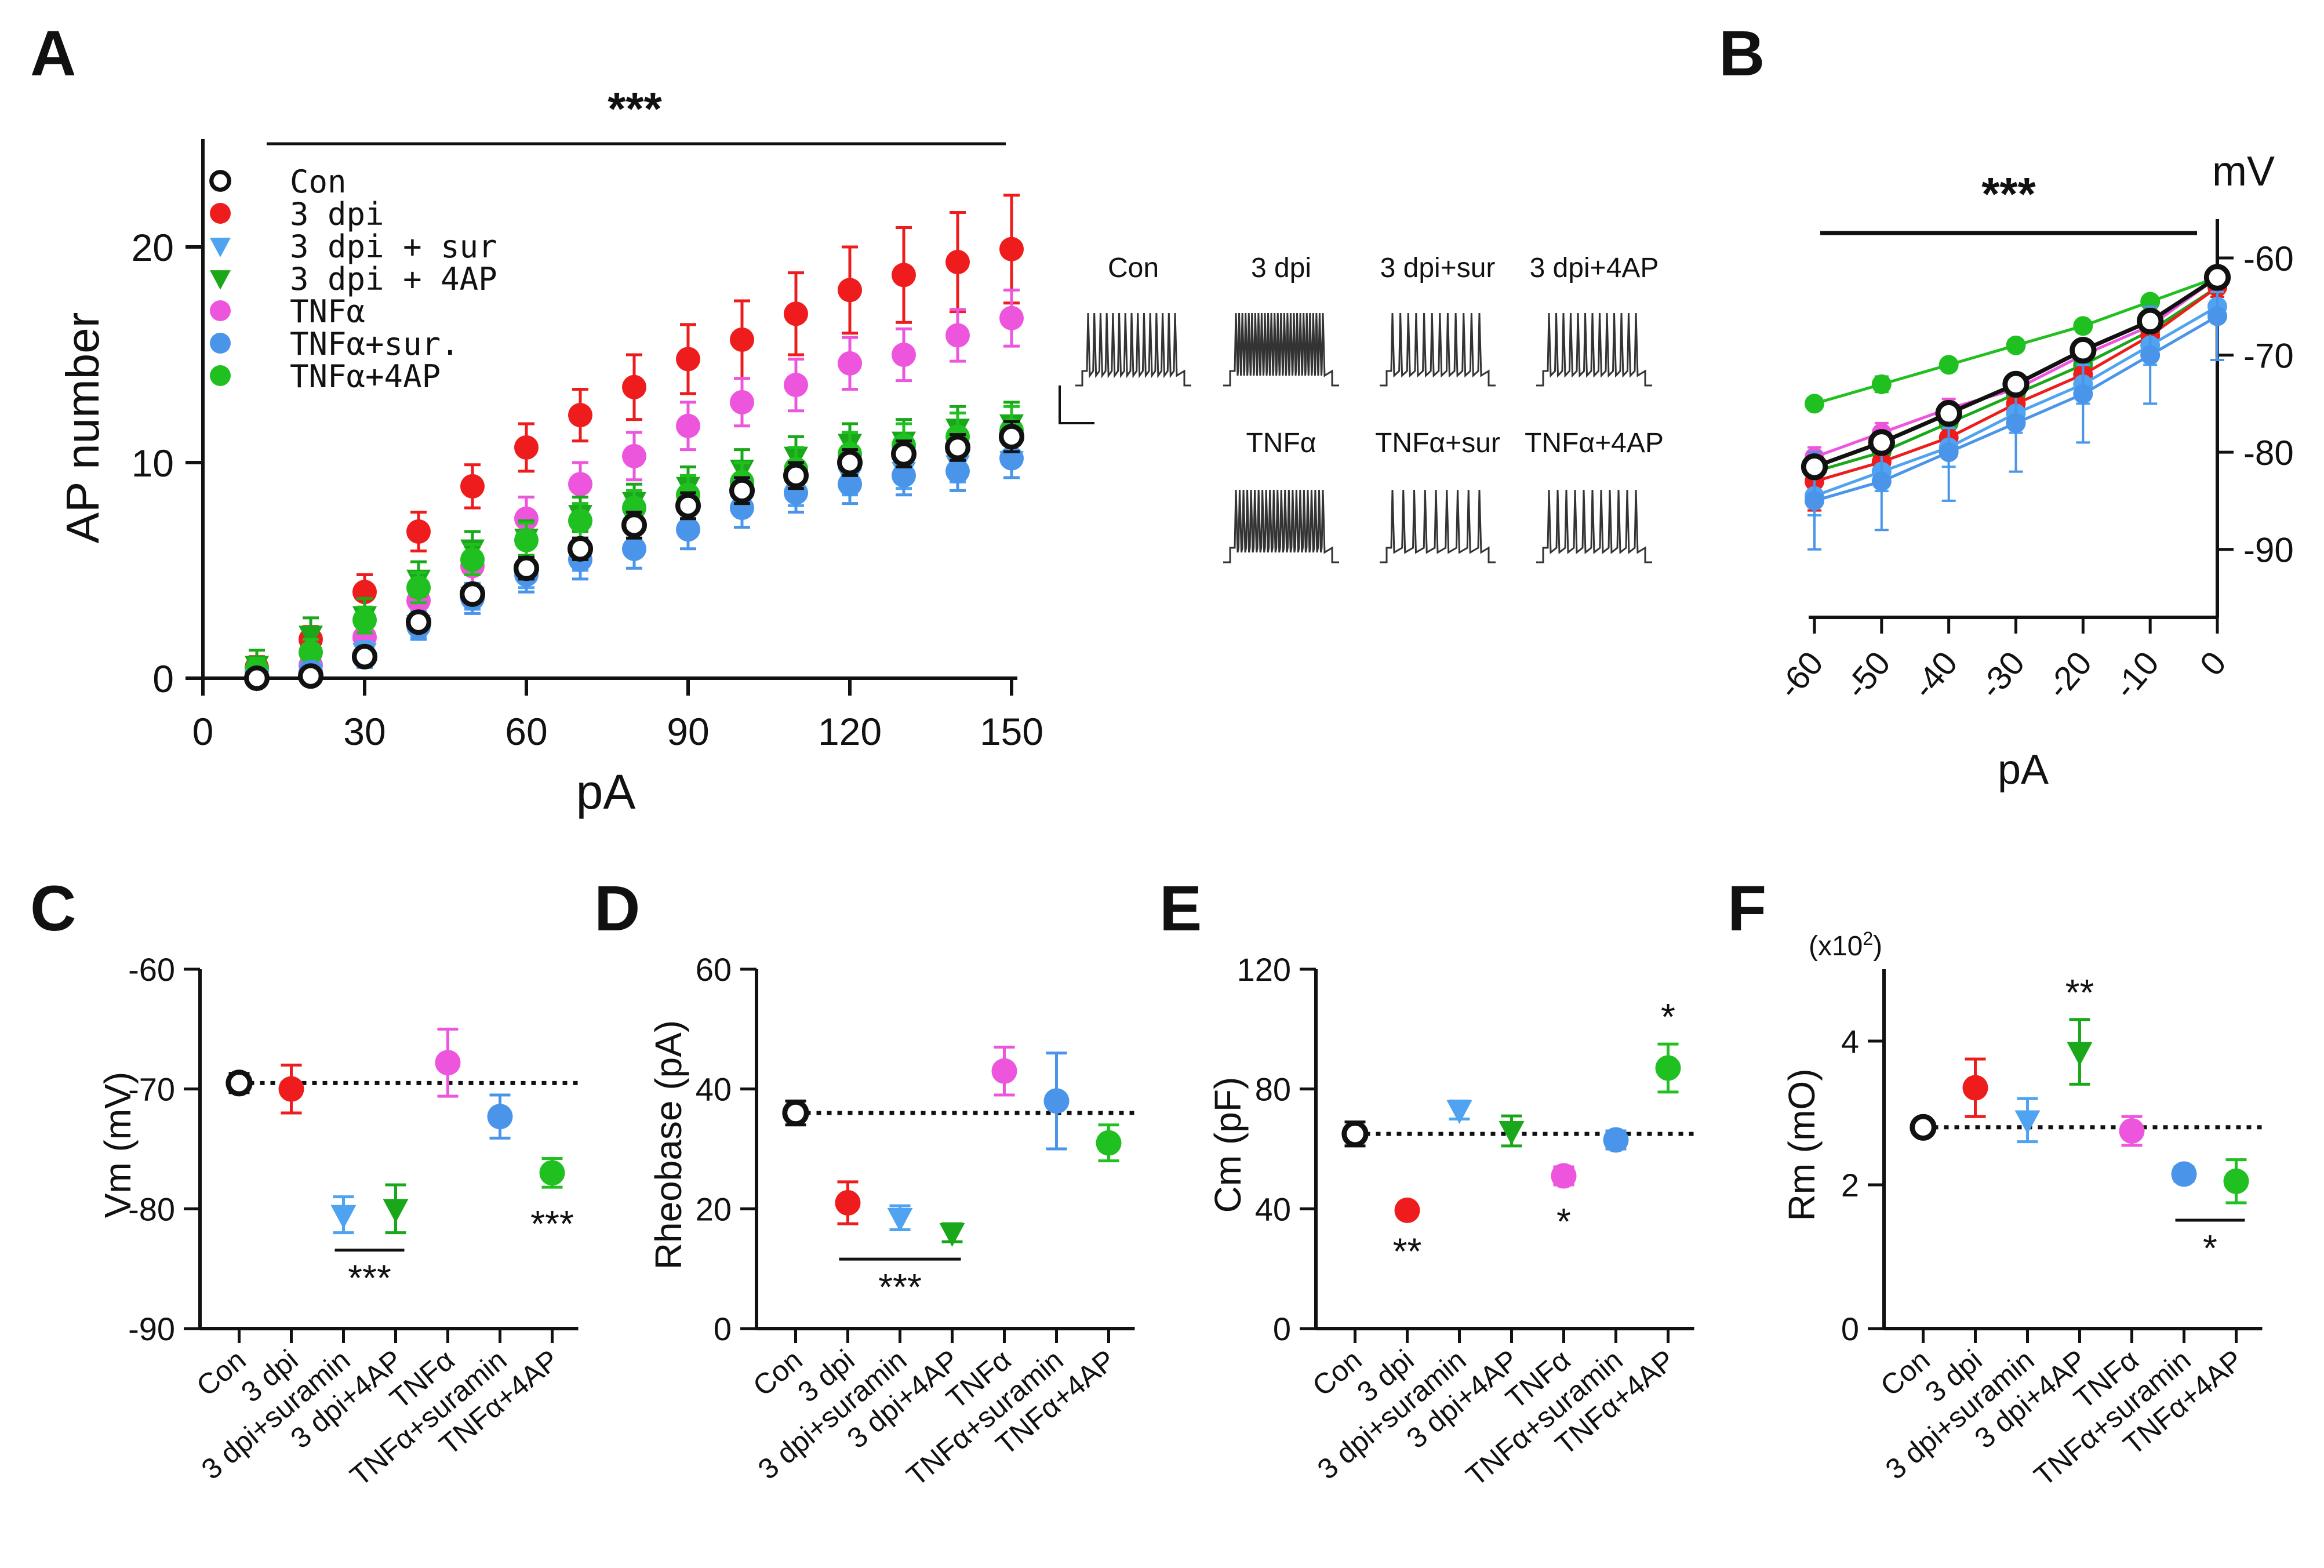  Describe the element at coordinates (714, 1089) in the screenshot. I see `panel-d-y-tick-label: 40` at that location.